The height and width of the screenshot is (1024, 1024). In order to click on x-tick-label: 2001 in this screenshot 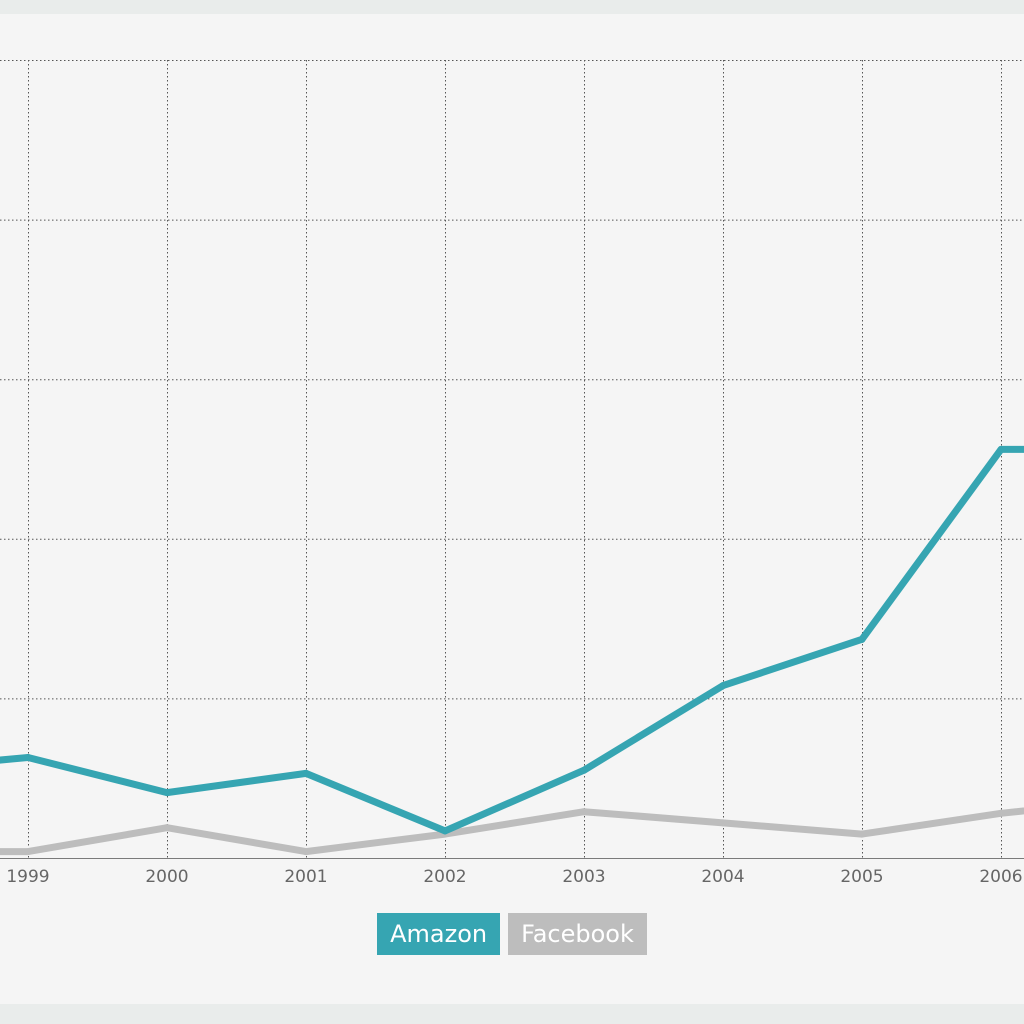, I will do `click(305, 877)`.